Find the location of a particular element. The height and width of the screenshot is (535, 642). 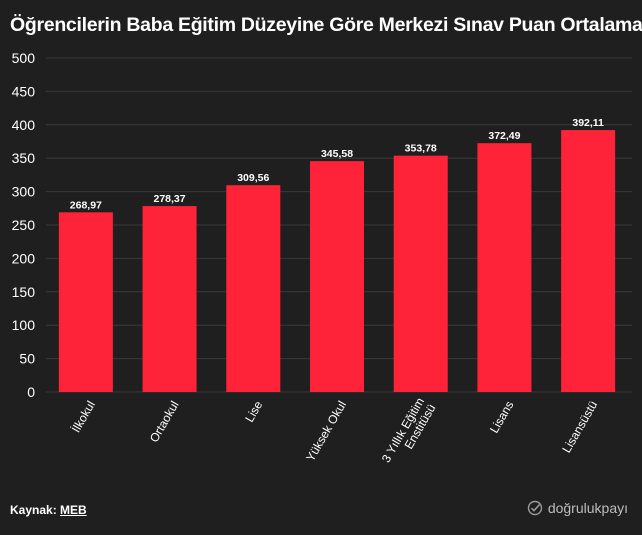

x-tick-label-line: Lise is located at coordinates (253, 411).